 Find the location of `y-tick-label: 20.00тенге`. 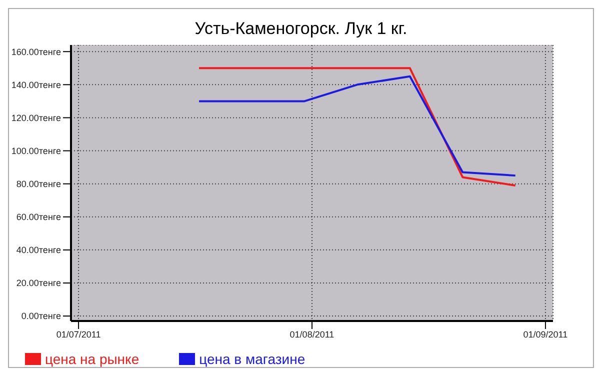

y-tick-label: 20.00тенге is located at coordinates (38, 283).